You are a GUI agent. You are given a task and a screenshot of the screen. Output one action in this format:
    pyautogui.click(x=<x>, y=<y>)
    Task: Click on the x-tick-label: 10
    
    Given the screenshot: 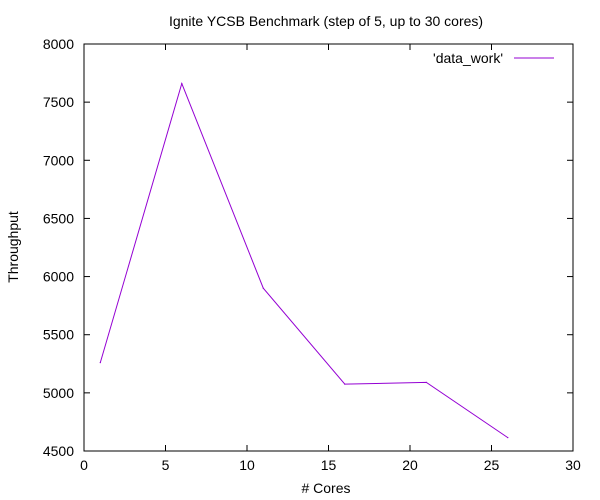 What is the action you would take?
    pyautogui.click(x=247, y=465)
    